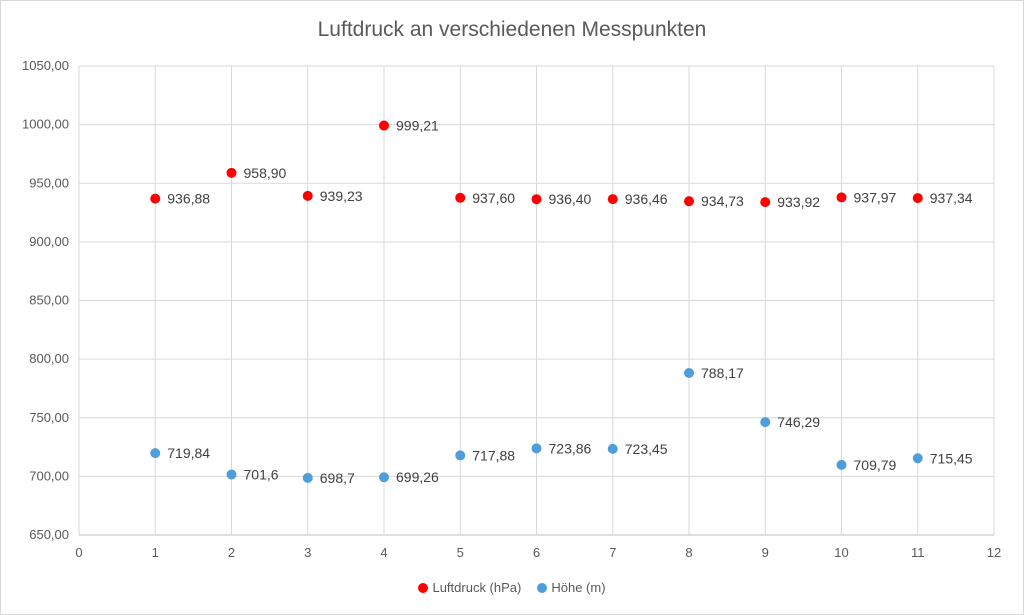 Image resolution: width=1024 pixels, height=615 pixels. Describe the element at coordinates (646, 199) in the screenshot. I see `luftdruck-data-label: 936,46` at that location.